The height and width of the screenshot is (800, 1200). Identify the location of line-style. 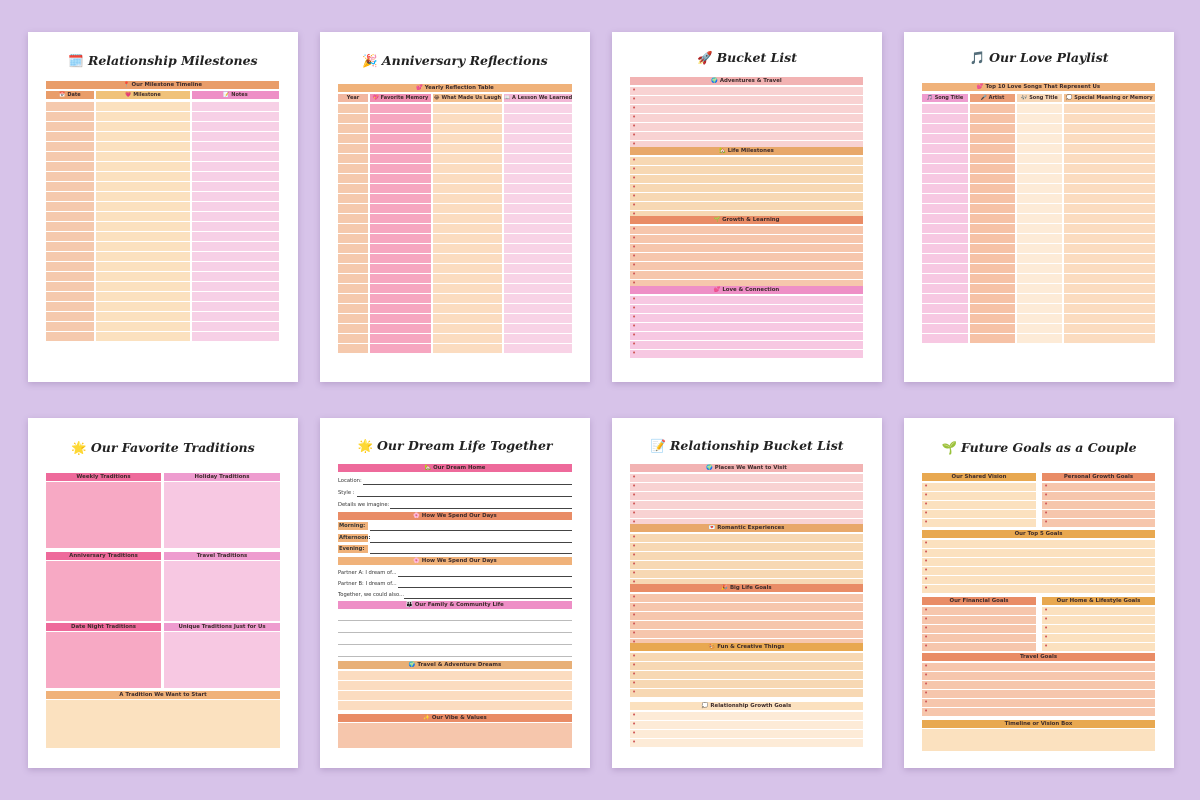
(464, 496).